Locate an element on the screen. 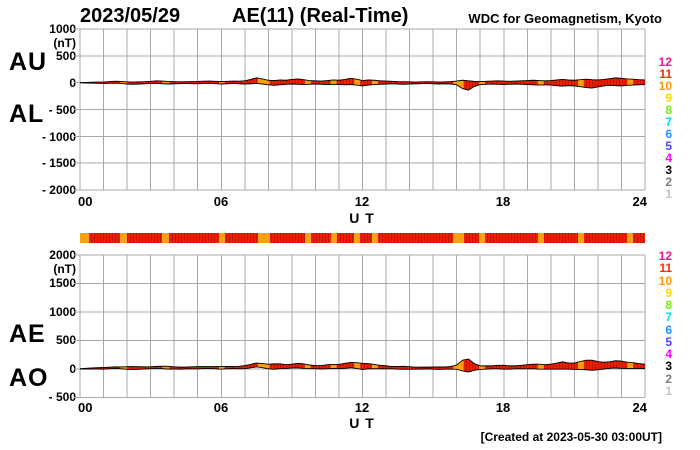 The width and height of the screenshot is (700, 450). label-al: AL is located at coordinates (27, 114).